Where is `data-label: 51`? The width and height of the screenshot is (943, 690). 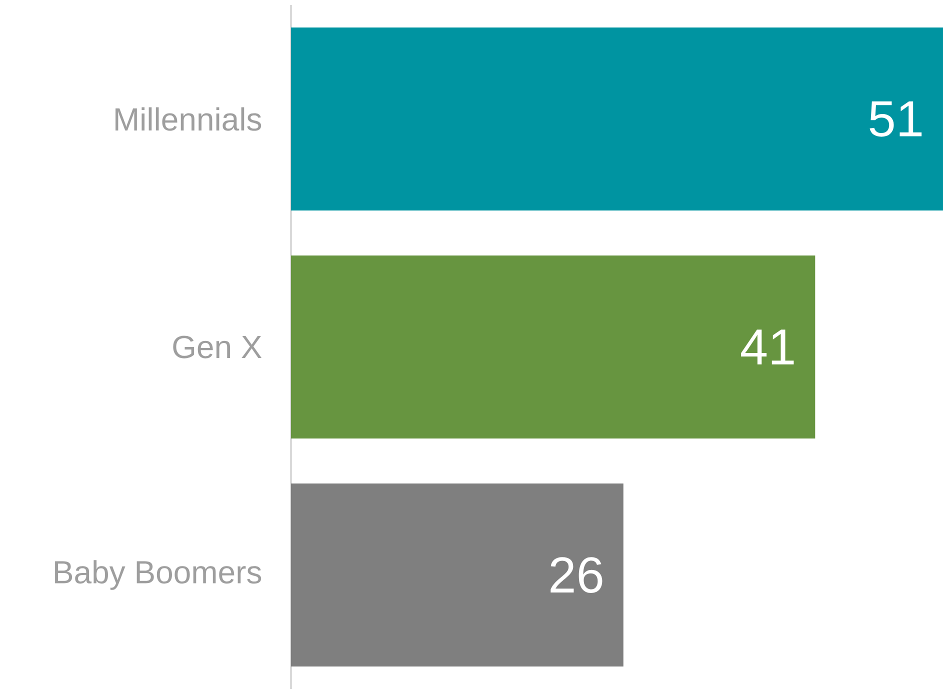 data-label: 51 is located at coordinates (896, 119).